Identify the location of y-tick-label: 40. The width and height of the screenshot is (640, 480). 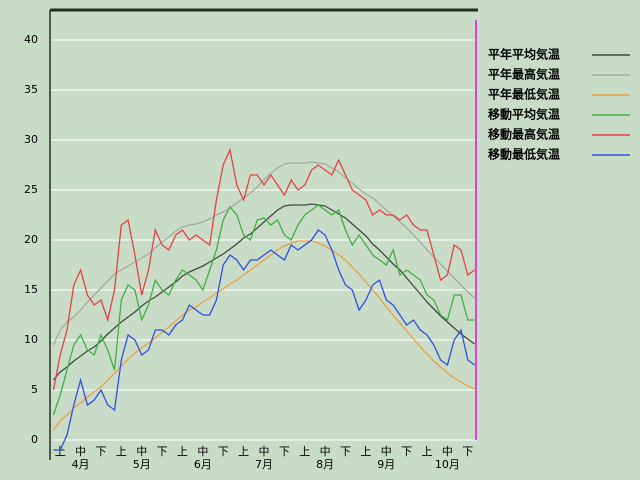
(31, 39).